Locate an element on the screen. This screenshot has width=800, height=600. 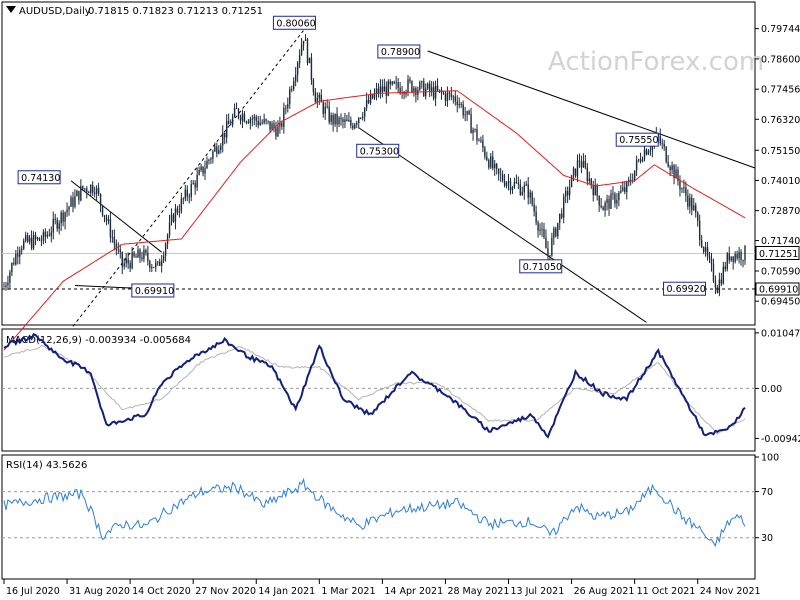
support-level-box is located at coordinates (777, 289).